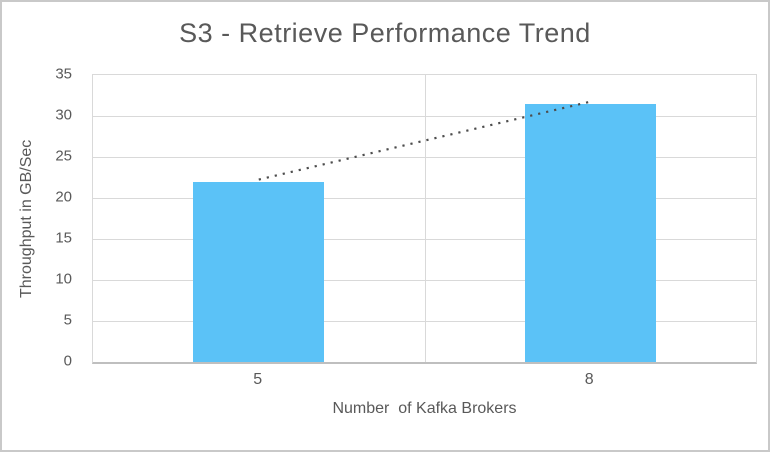 This screenshot has width=770, height=452. Describe the element at coordinates (589, 379) in the screenshot. I see `x-tick-label: 8` at that location.